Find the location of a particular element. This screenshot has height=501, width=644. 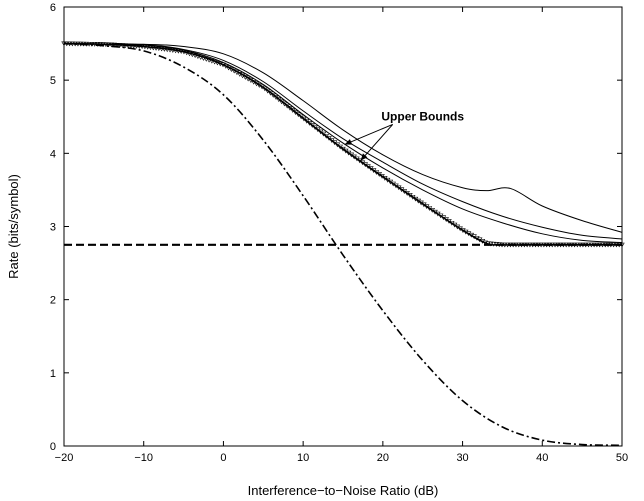

x-tick-label-5: 30 is located at coordinates (462, 458).